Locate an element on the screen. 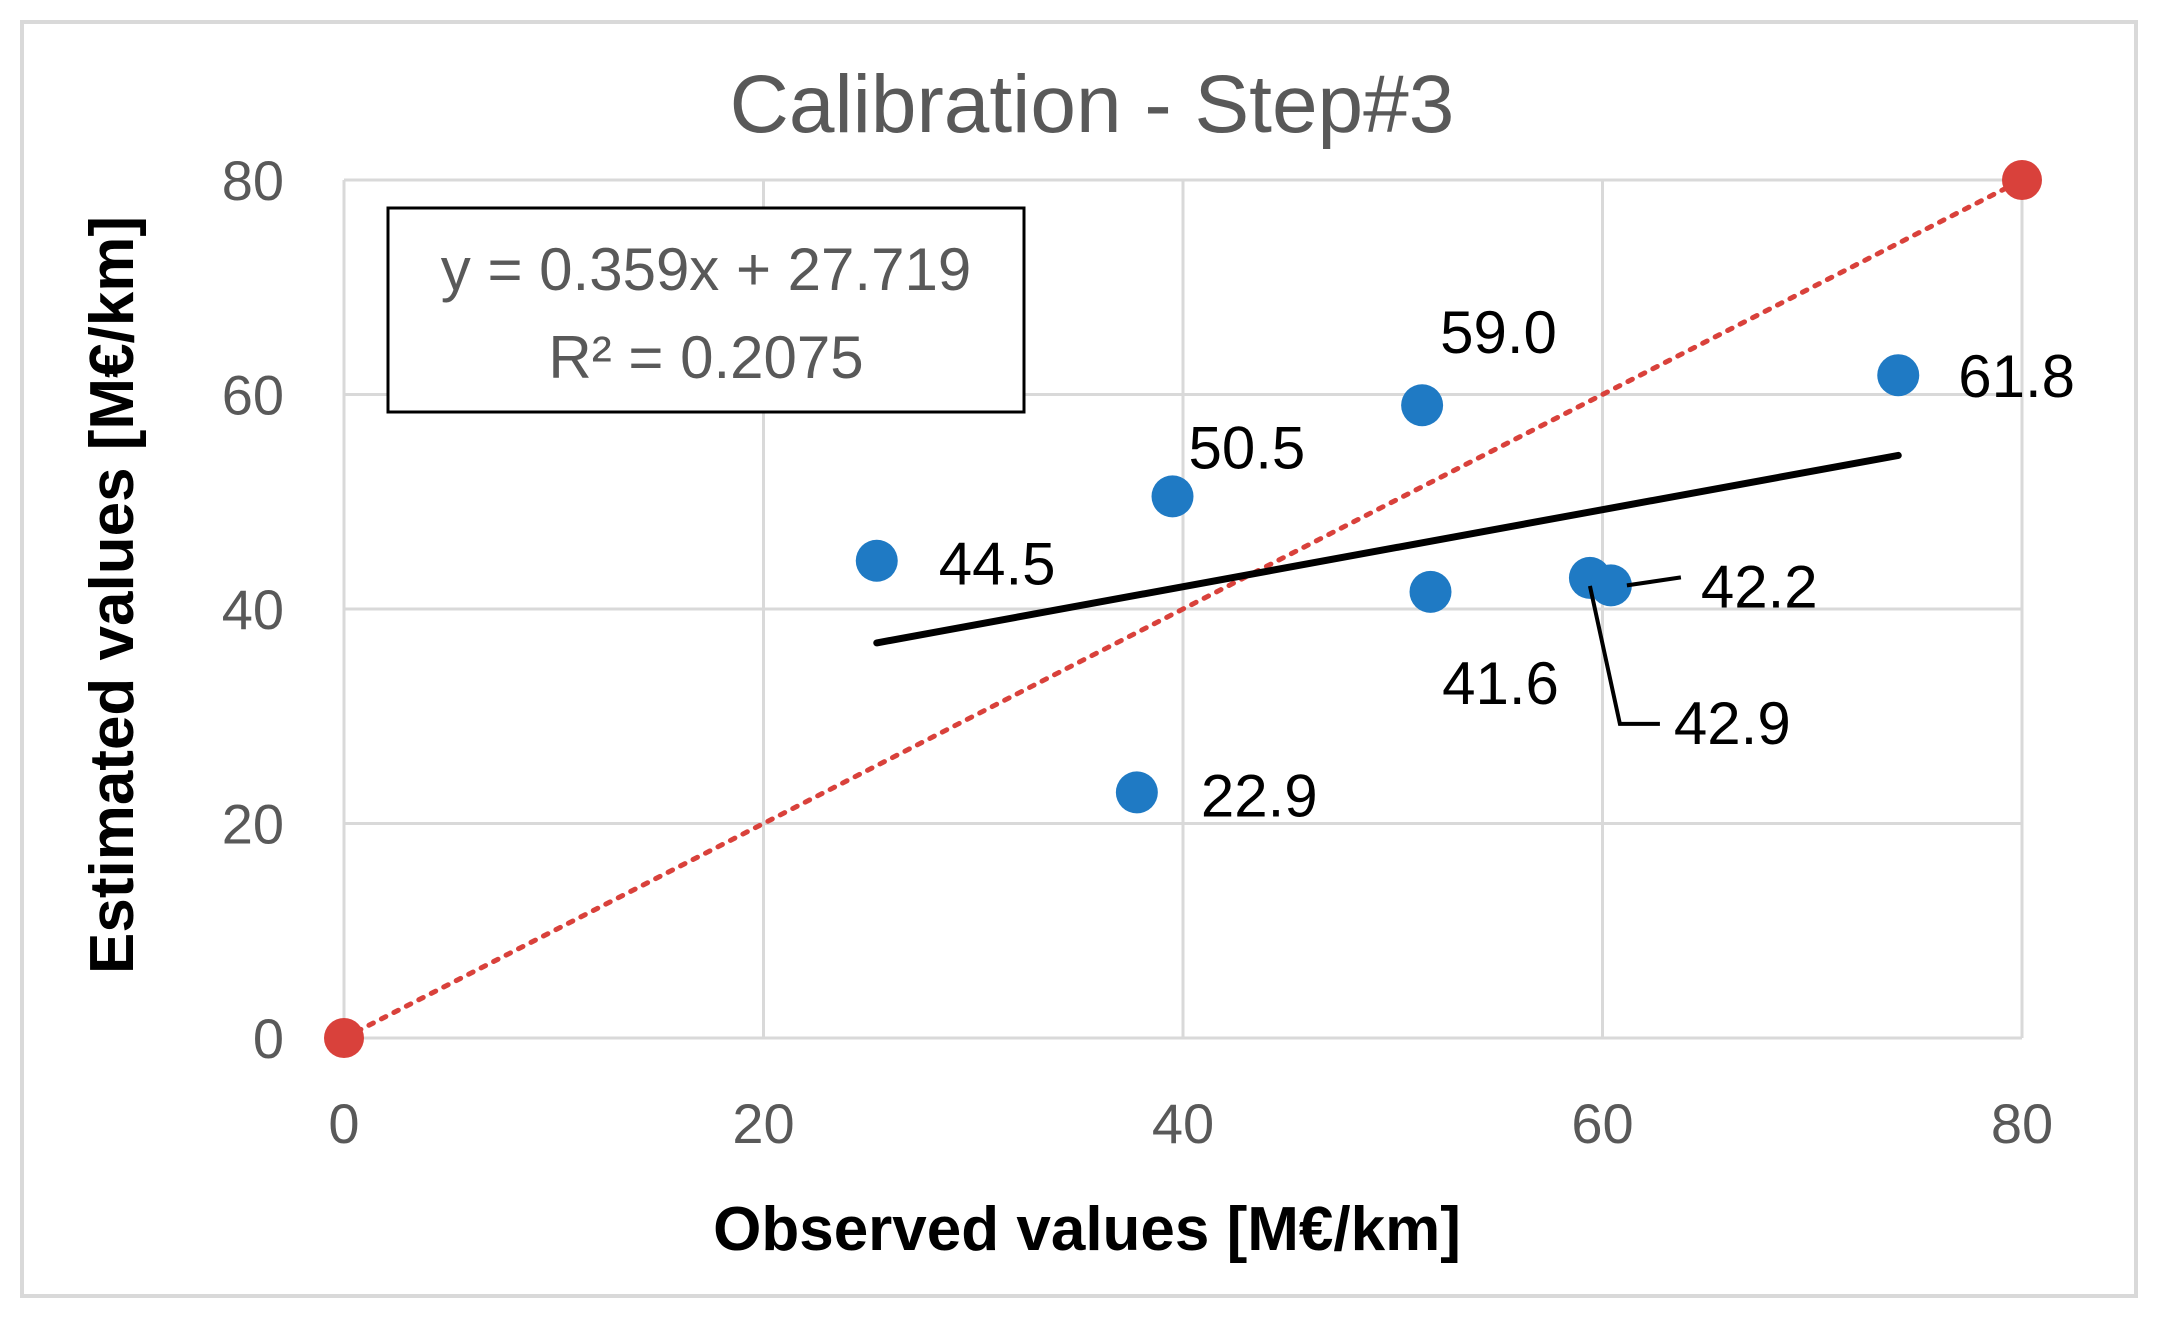 This screenshot has width=2158, height=1318. x-axis-title: Observed values [M€/km] is located at coordinates (1087, 1229).